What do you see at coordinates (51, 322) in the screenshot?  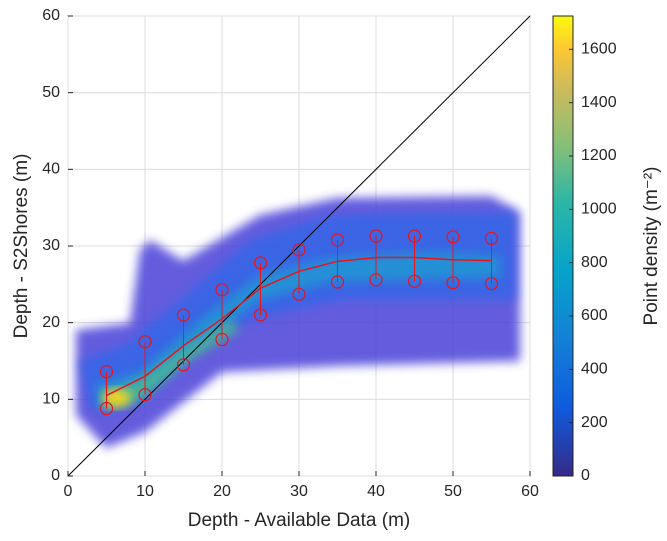 I see `y-tick-label: 20` at bounding box center [51, 322].